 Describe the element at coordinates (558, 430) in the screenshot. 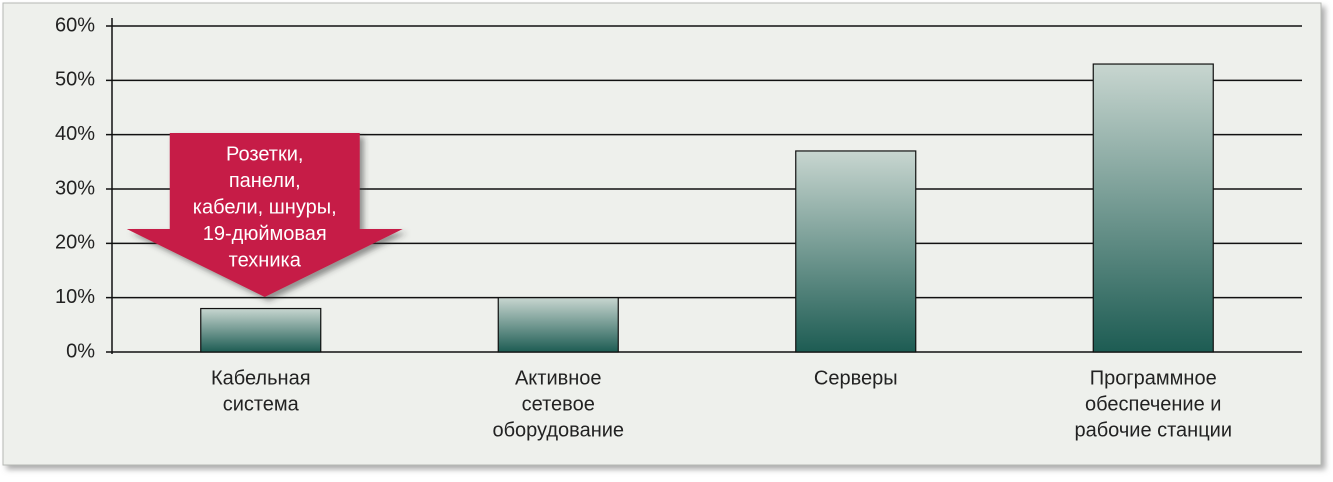

I see `x-tick-label: оборудование` at that location.